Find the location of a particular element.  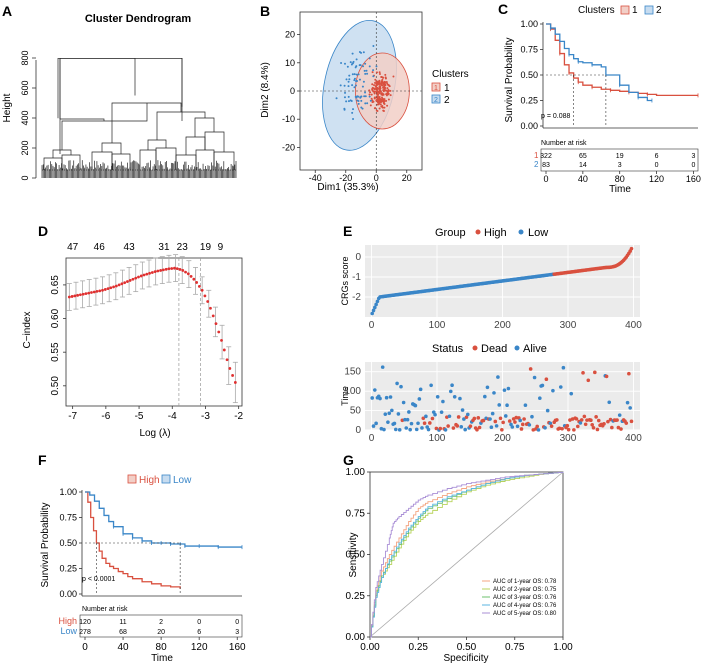

risk-value: 3 is located at coordinates (693, 156).